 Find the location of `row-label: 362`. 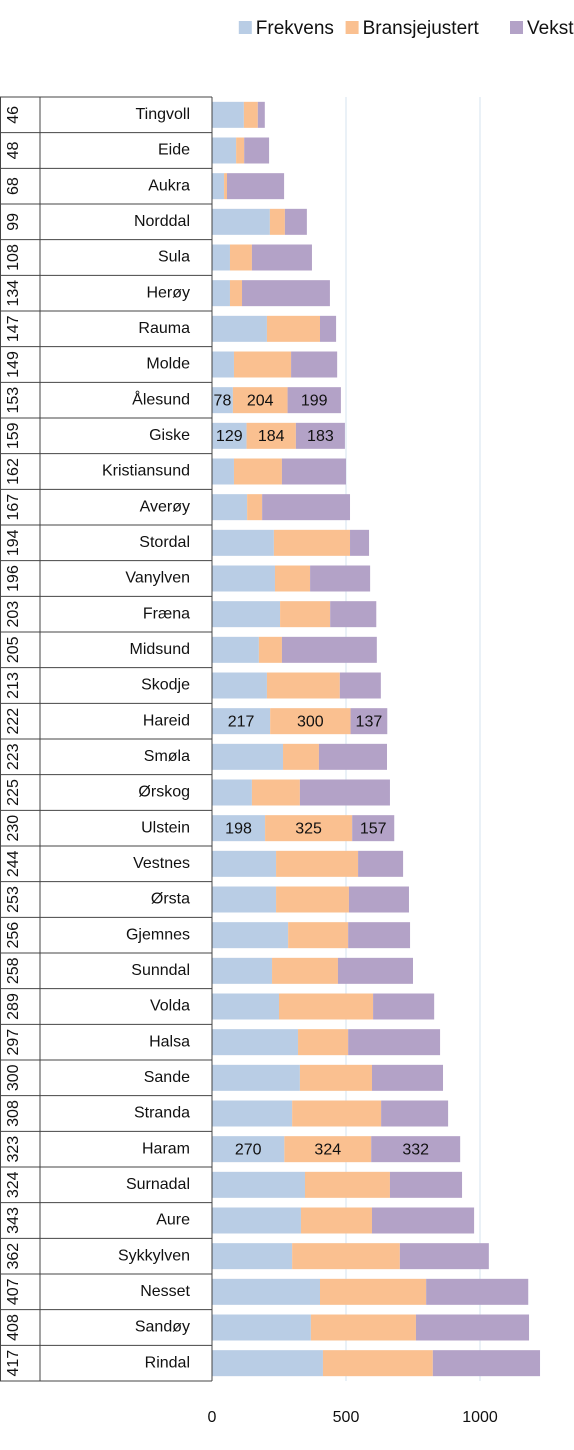

row-label: 362 is located at coordinates (13, 1256).